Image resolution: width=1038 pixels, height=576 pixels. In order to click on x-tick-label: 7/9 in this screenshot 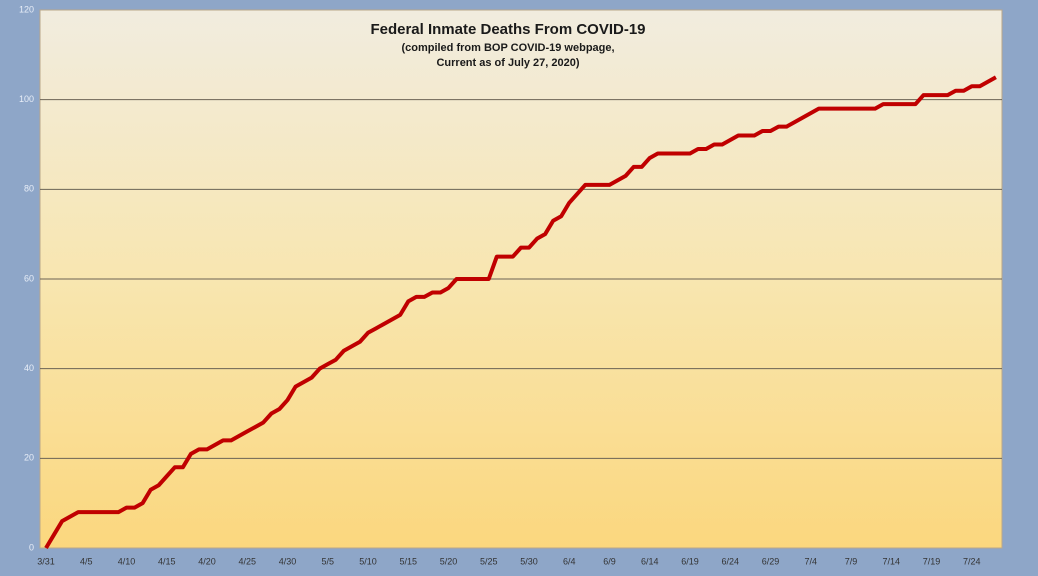, I will do `click(851, 561)`.